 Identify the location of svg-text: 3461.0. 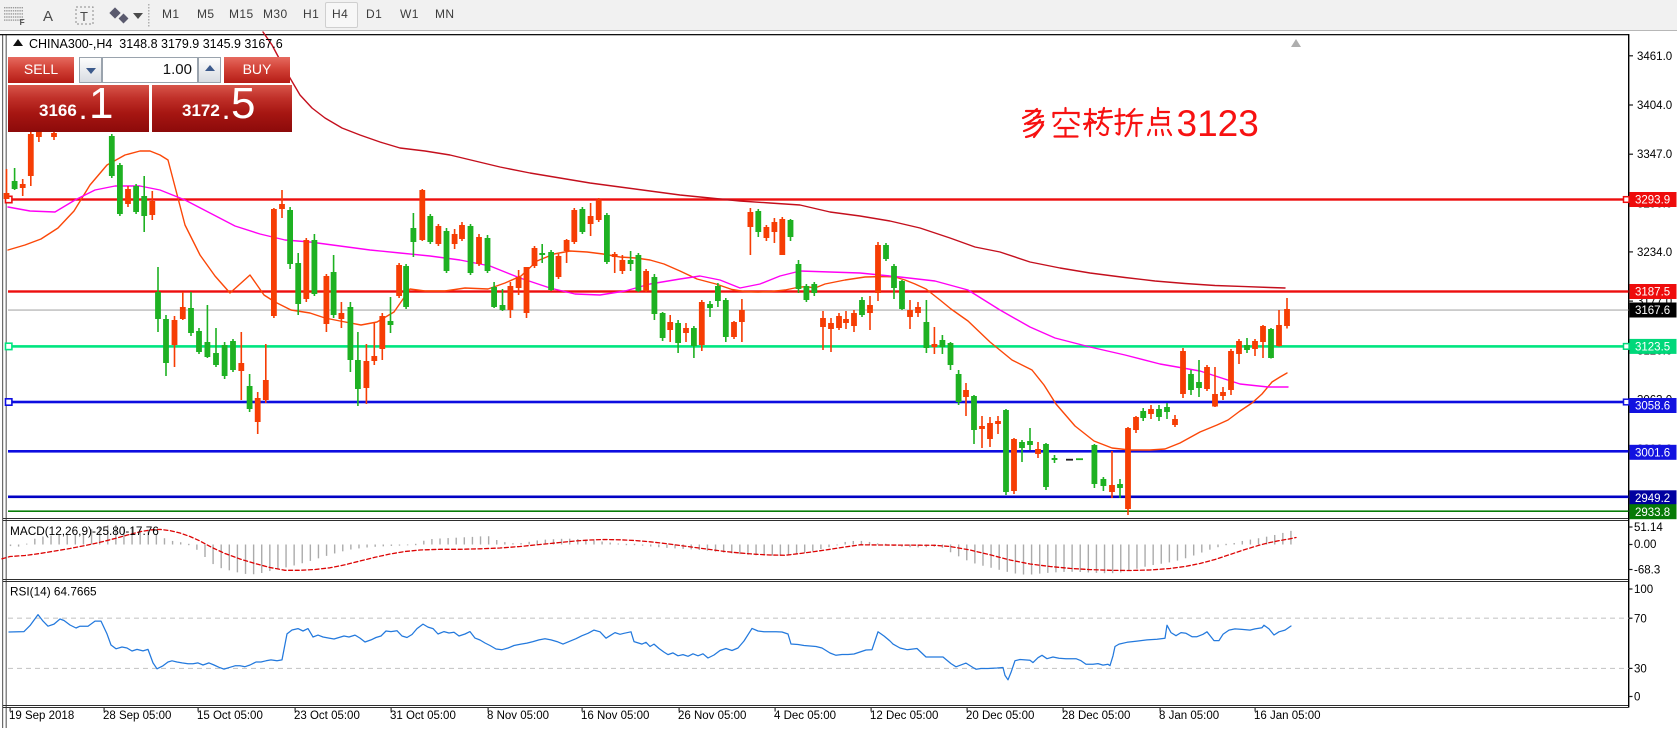
(1654, 57).